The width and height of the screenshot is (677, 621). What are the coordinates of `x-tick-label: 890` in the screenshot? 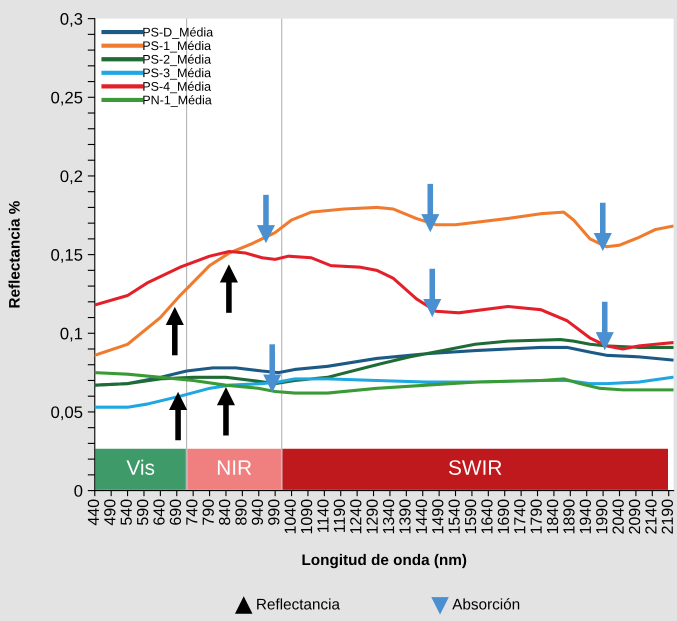 It's located at (241, 512).